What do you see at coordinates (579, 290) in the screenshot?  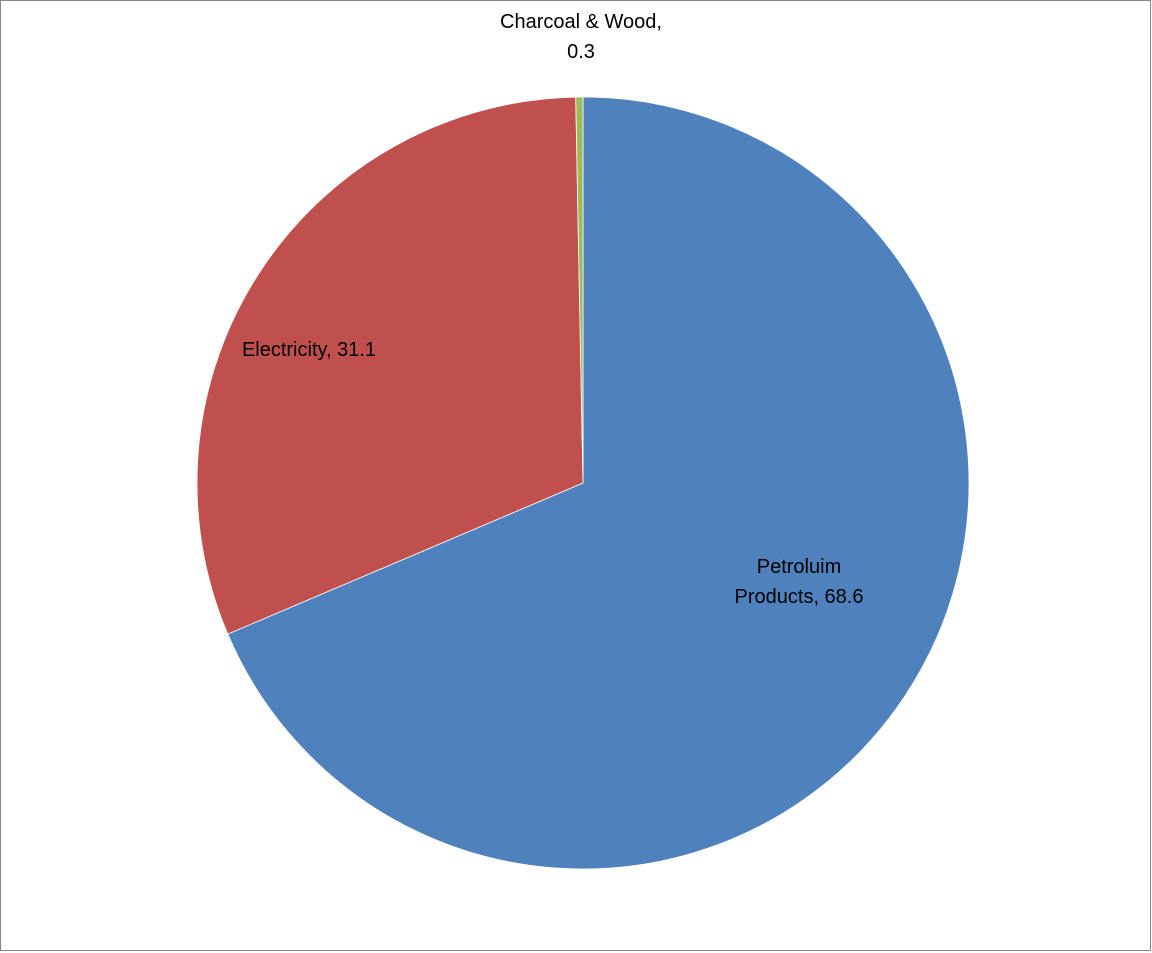 I see `pie-slice-charcoal-wood` at bounding box center [579, 290].